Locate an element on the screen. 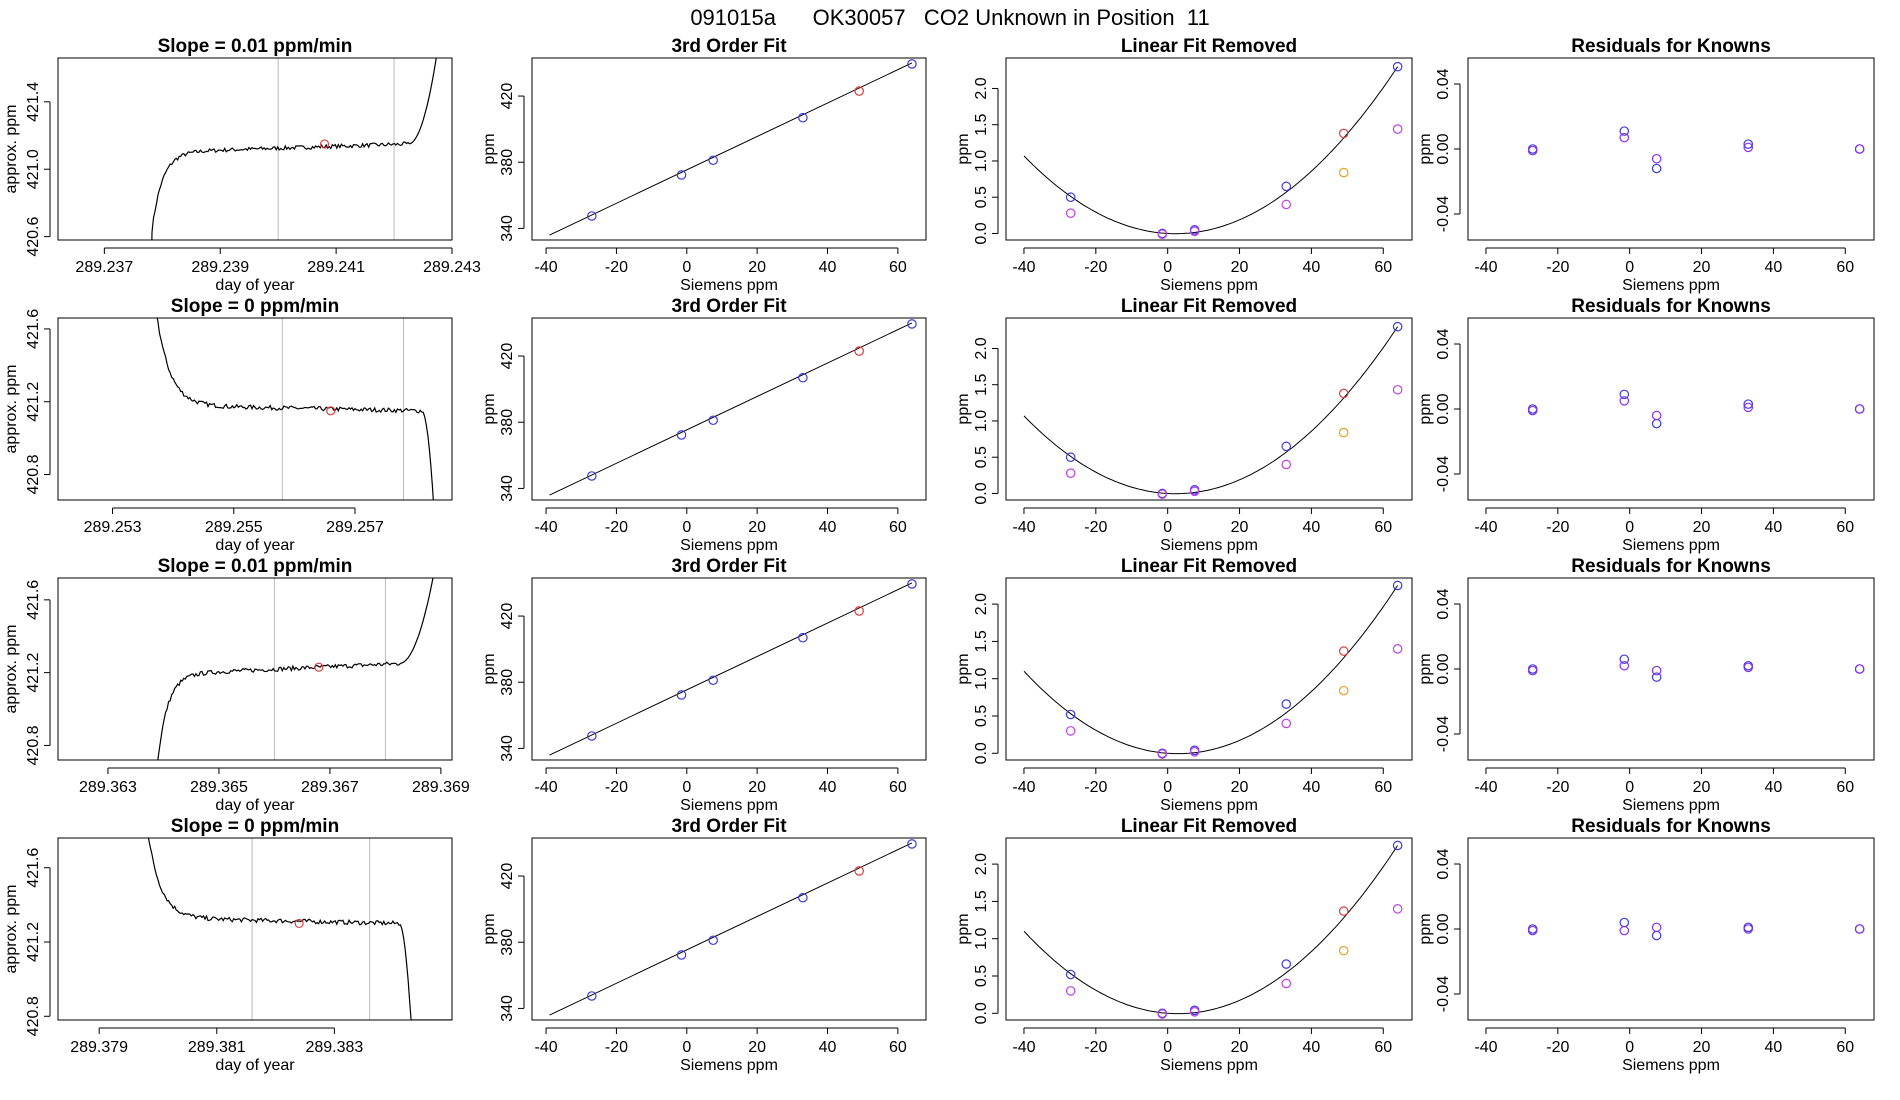 The height and width of the screenshot is (1100, 1900). x-tick-label: 289.367 is located at coordinates (330, 787).